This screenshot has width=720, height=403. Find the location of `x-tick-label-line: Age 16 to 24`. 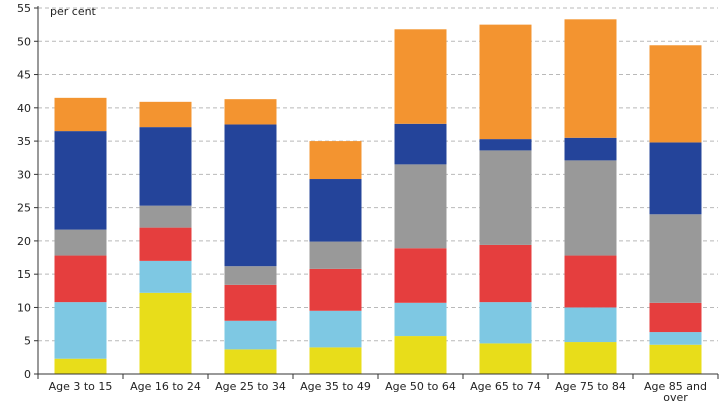

x-tick-label-line: Age 16 to 24 is located at coordinates (165, 386).